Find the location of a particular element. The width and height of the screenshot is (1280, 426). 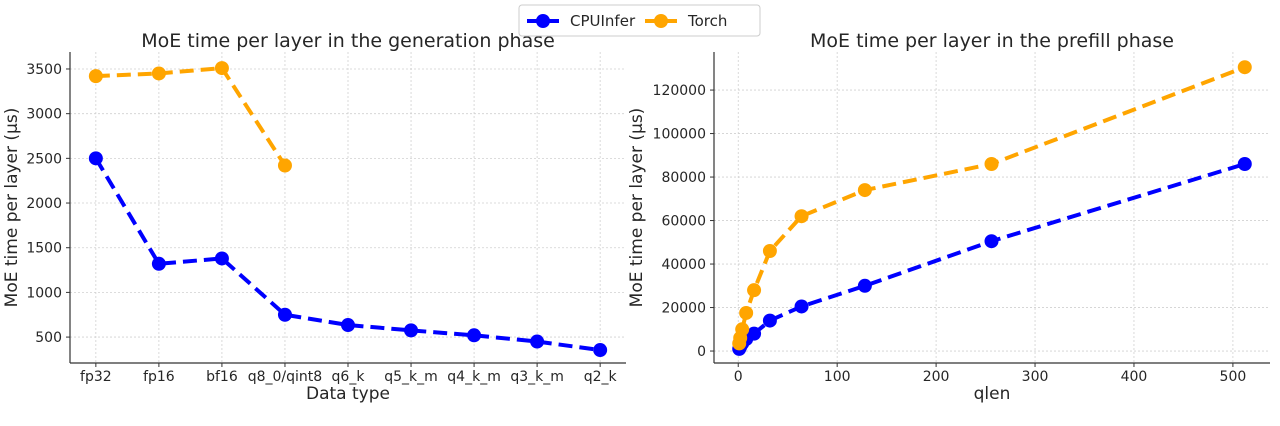

chart-title: MoE time per layer in the prefill phase is located at coordinates (992, 41).